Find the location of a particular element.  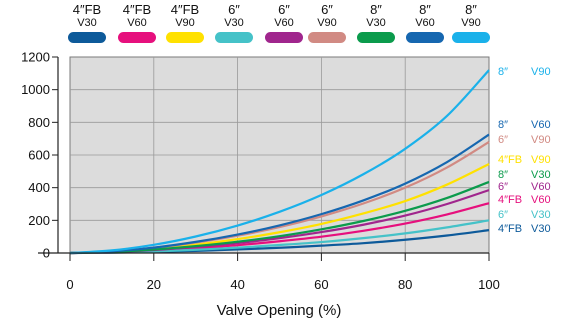

series-end-label: 4″FB V60 is located at coordinates (524, 200).